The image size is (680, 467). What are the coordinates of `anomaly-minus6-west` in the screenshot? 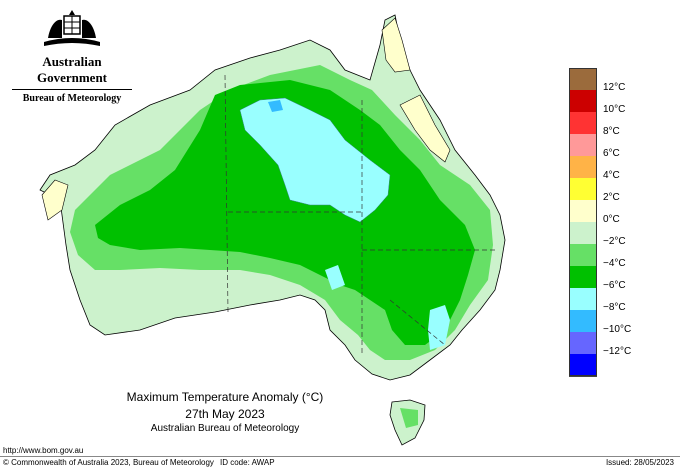 It's located at (335, 277).